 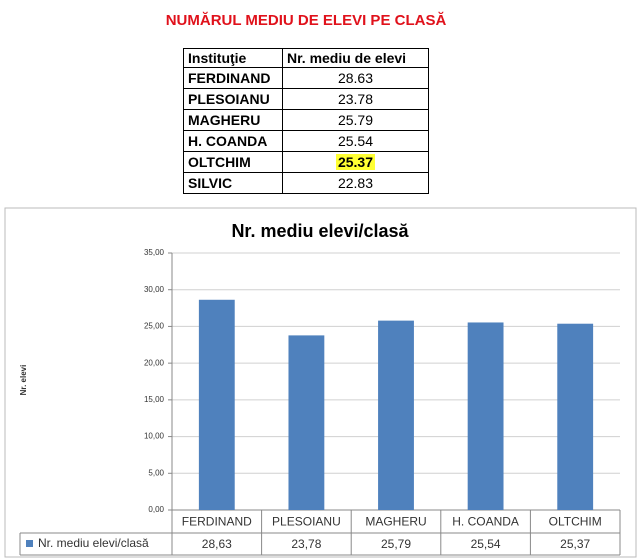 What do you see at coordinates (156, 509) in the screenshot?
I see `y-tick-label: 0,00` at bounding box center [156, 509].